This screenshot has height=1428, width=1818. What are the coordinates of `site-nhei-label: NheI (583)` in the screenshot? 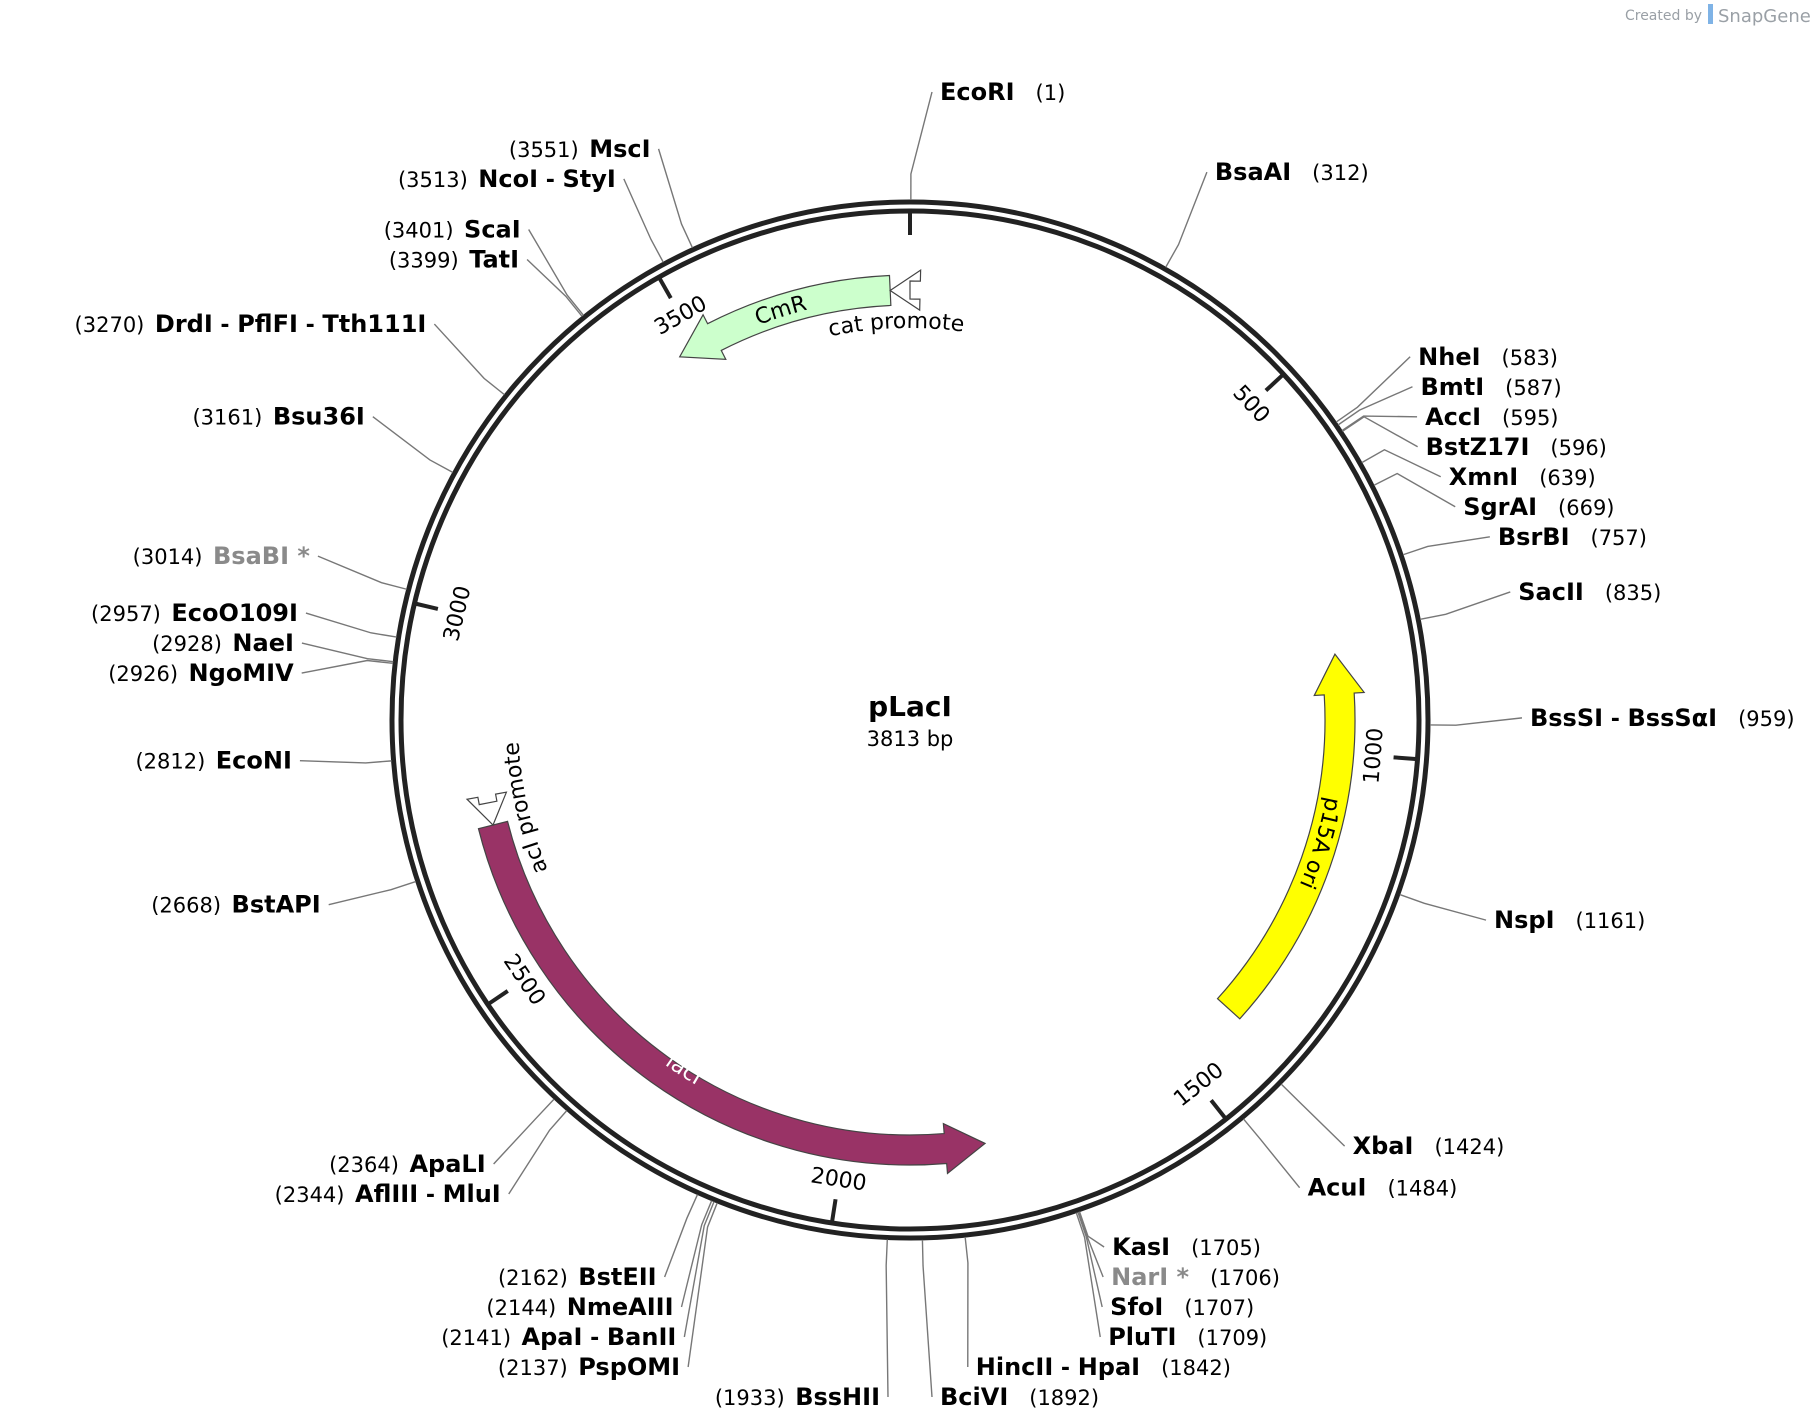 It's located at (1488, 357).